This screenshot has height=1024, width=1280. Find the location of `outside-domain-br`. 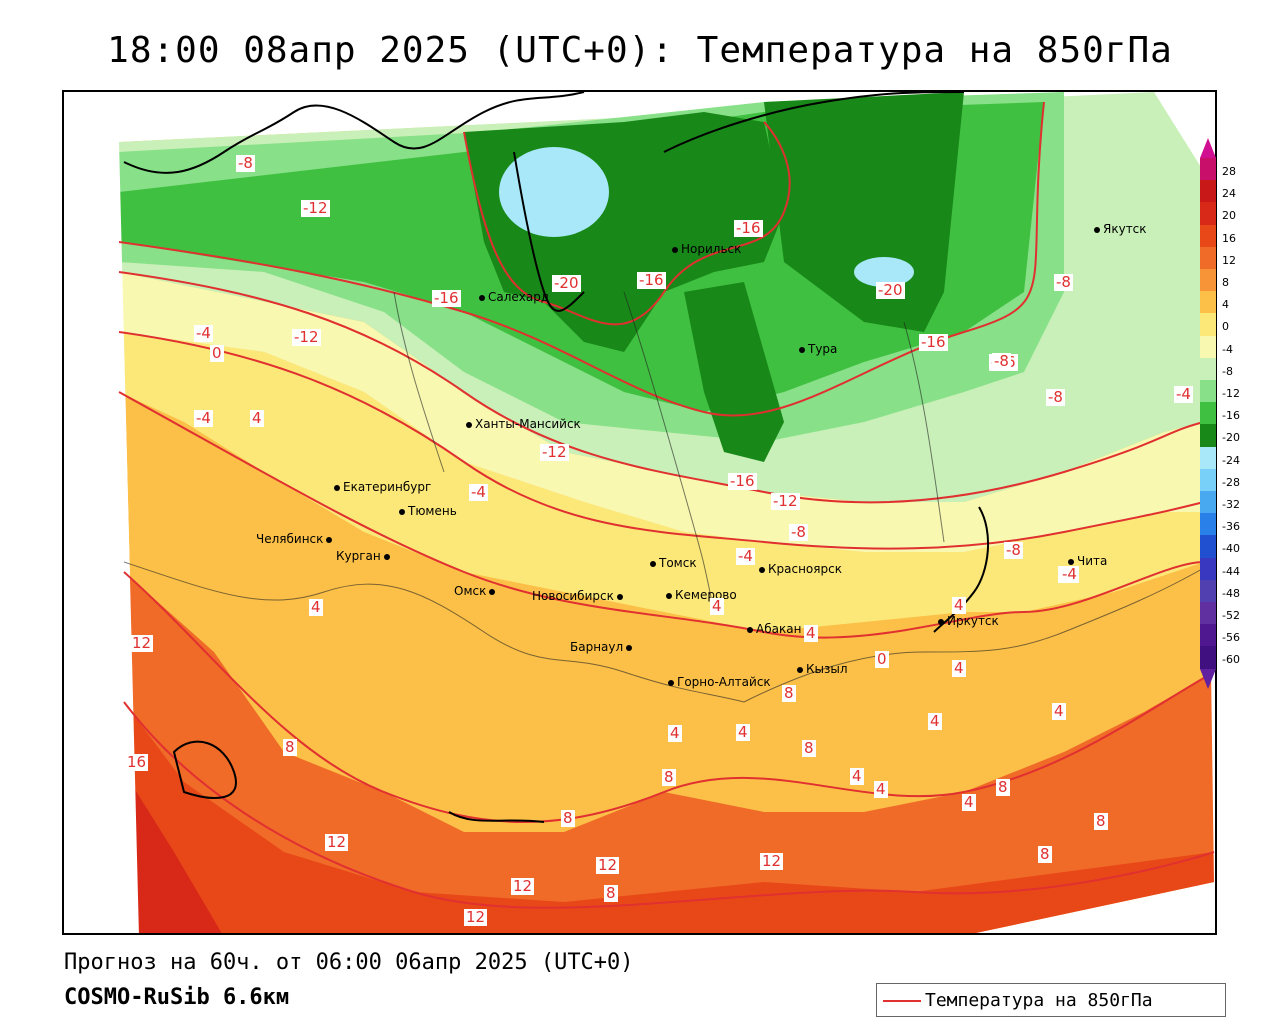

outside-domain-br is located at coordinates (1095, 907).